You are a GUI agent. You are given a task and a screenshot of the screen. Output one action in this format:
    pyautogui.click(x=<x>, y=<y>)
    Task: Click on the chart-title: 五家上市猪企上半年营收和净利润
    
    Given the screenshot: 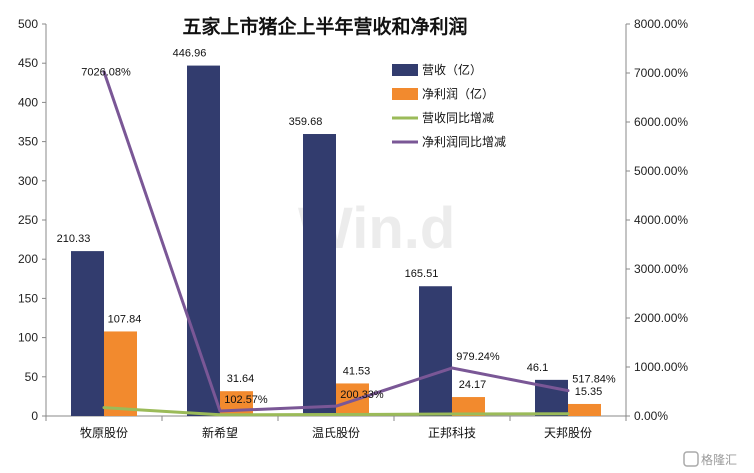 What is the action you would take?
    pyautogui.click(x=324, y=26)
    